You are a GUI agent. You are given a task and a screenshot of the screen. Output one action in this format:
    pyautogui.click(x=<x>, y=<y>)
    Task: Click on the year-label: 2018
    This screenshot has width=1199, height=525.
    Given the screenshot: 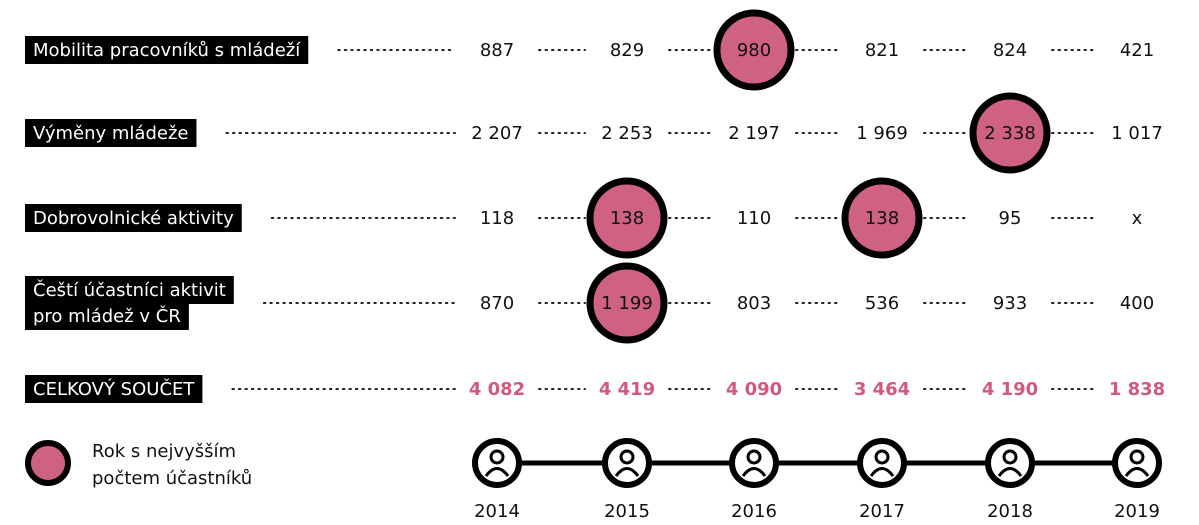 What is the action you would take?
    pyautogui.click(x=1010, y=511)
    